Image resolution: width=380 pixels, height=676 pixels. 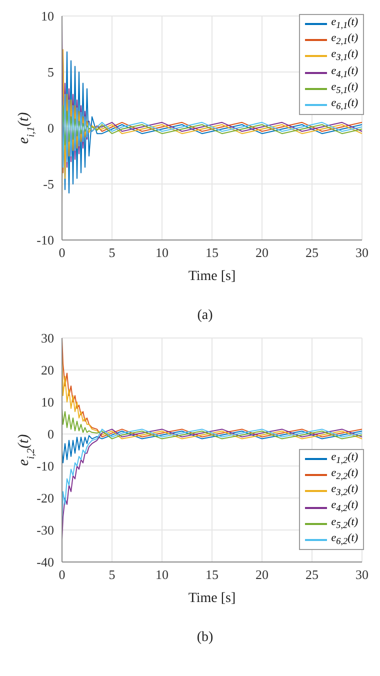 I want to click on legend-label: e$_{6,2}$(t), so click(x=344, y=539).